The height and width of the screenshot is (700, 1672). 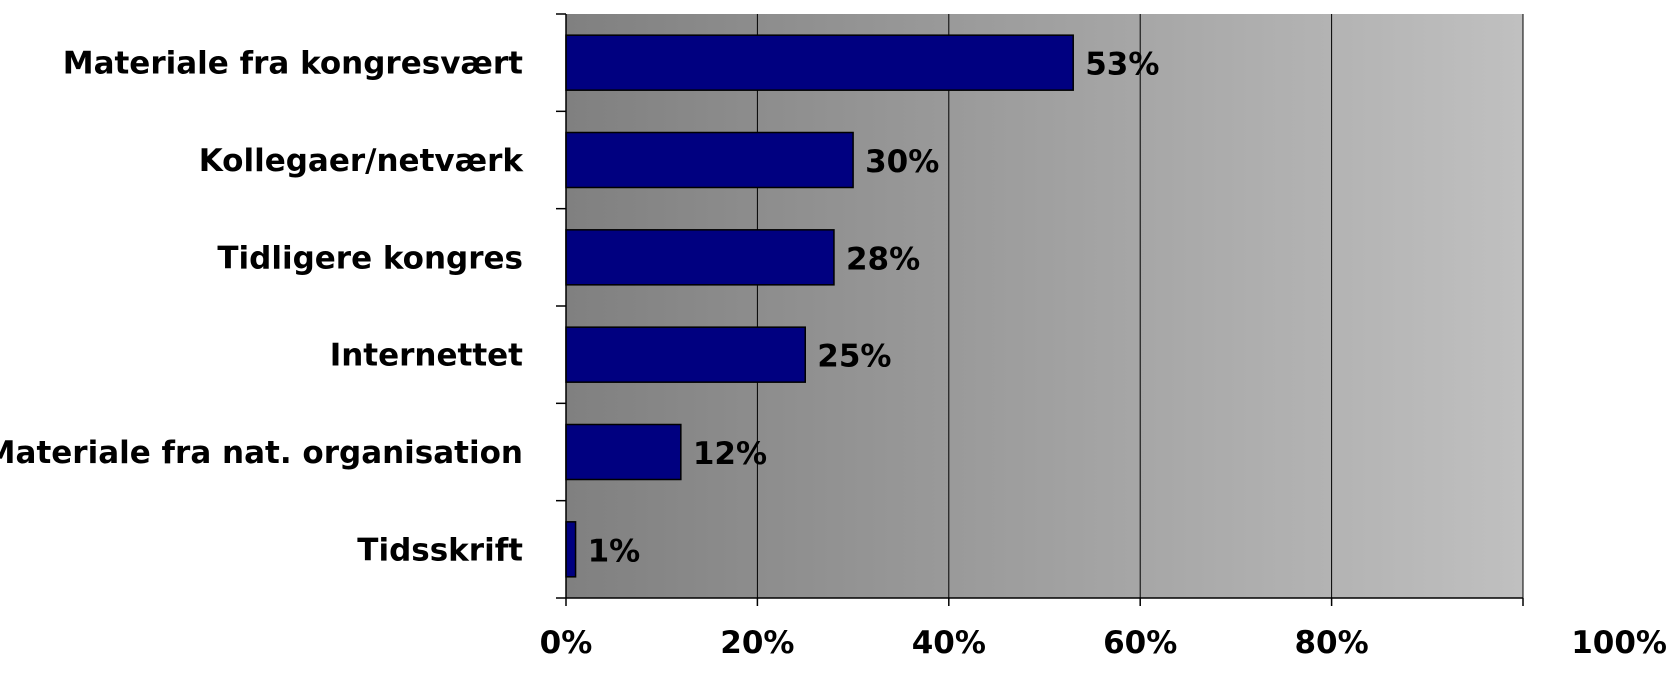 What do you see at coordinates (440, 550) in the screenshot?
I see `category-label-6: Tidsskrift` at bounding box center [440, 550].